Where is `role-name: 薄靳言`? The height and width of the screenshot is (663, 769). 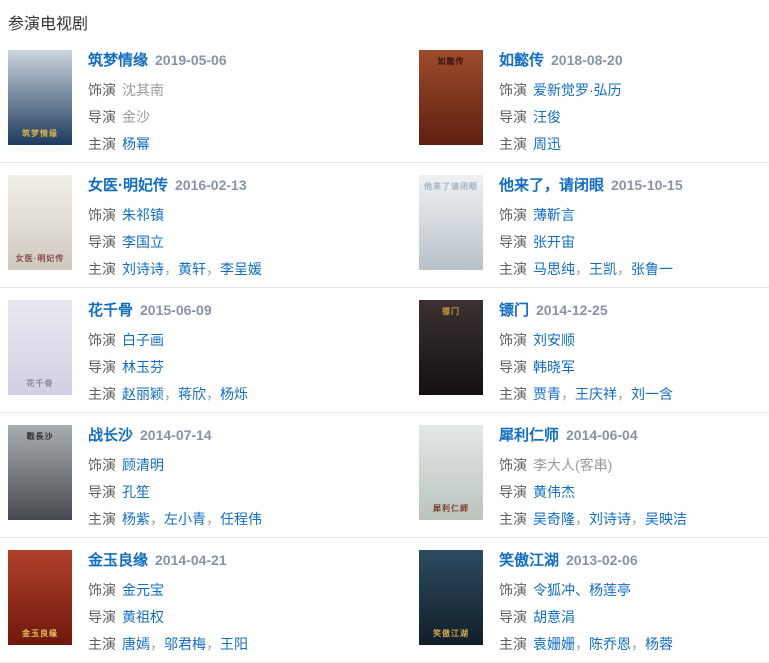 role-name: 薄靳言 is located at coordinates (554, 215).